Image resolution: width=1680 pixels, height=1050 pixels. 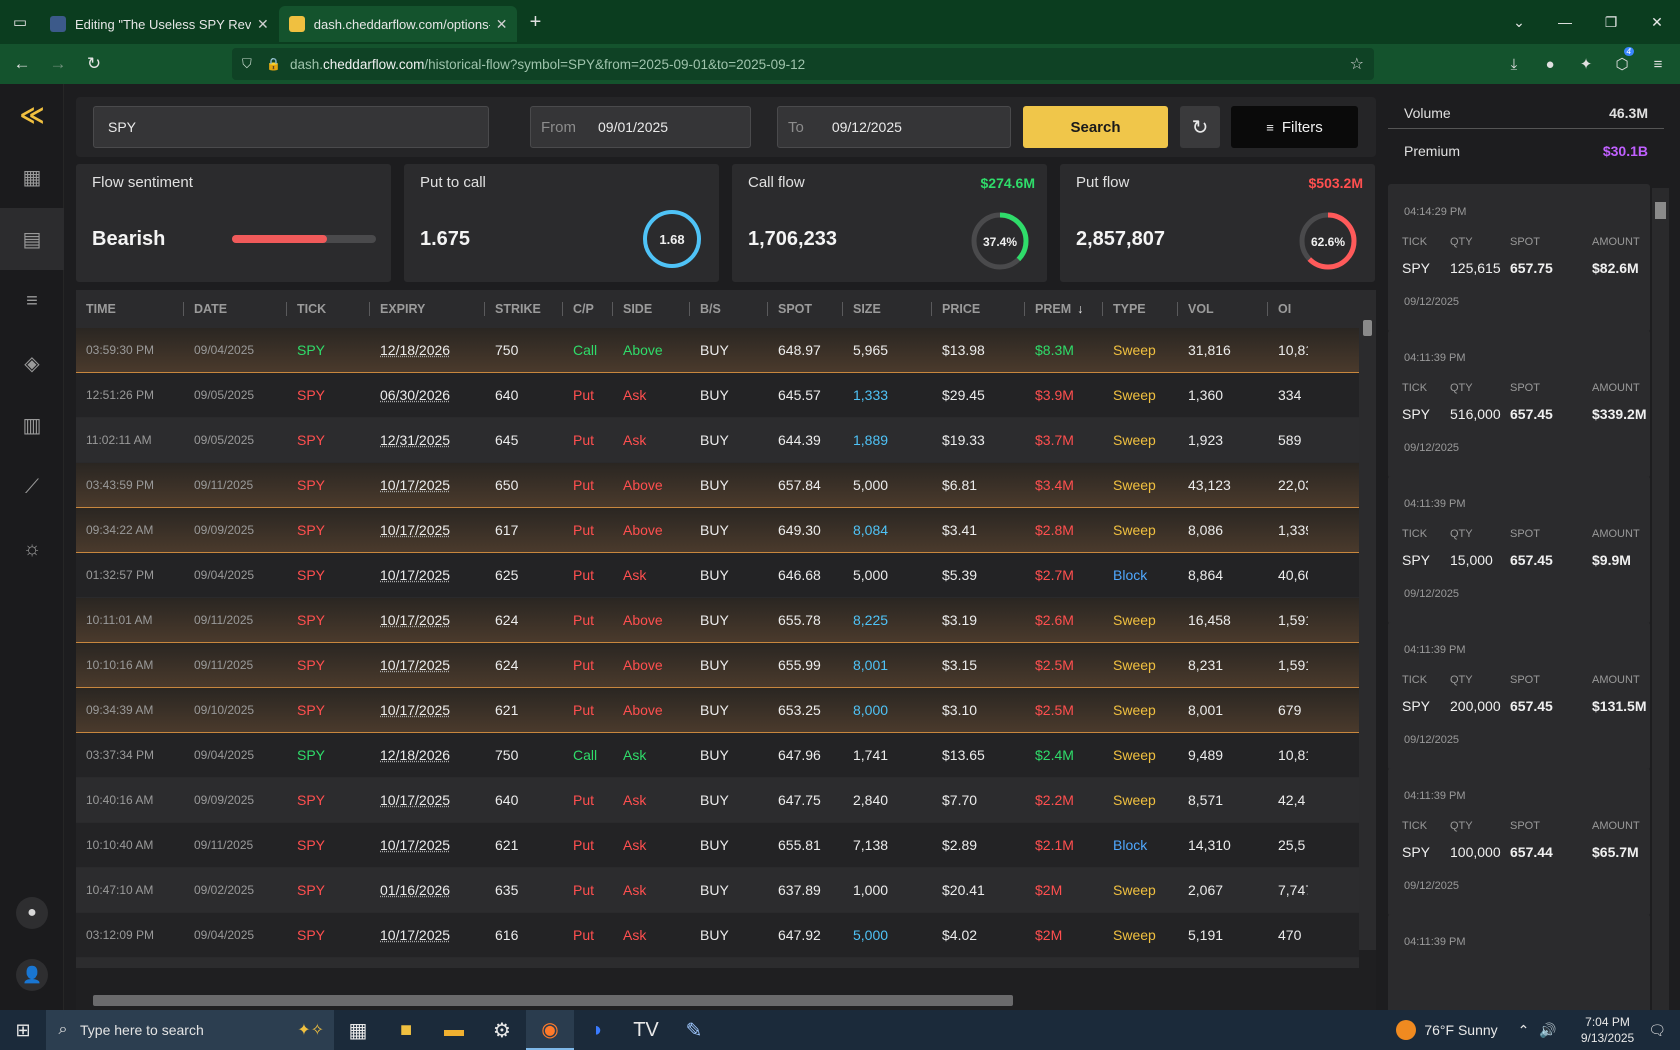 I want to click on extensions-icon: ✦, so click(x=1586, y=64).